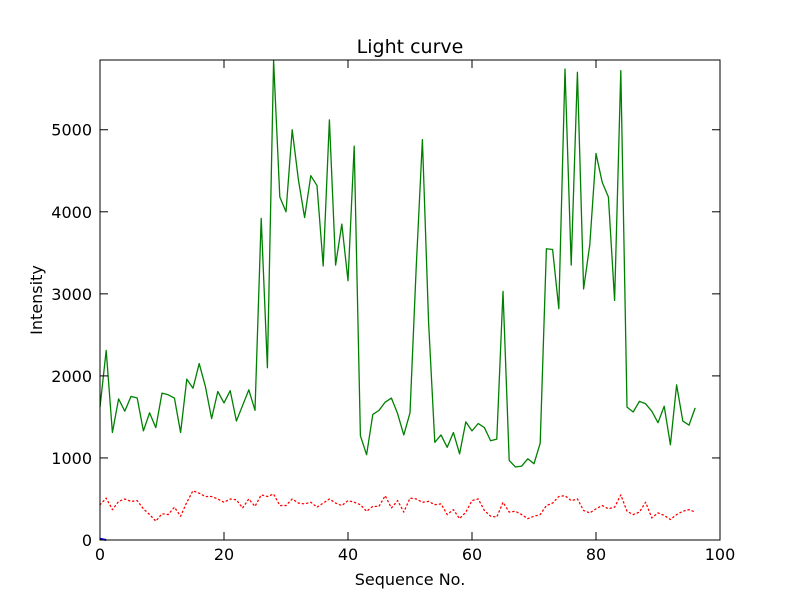 Image resolution: width=800 pixels, height=600 pixels. I want to click on x-tick-label: 100, so click(720, 554).